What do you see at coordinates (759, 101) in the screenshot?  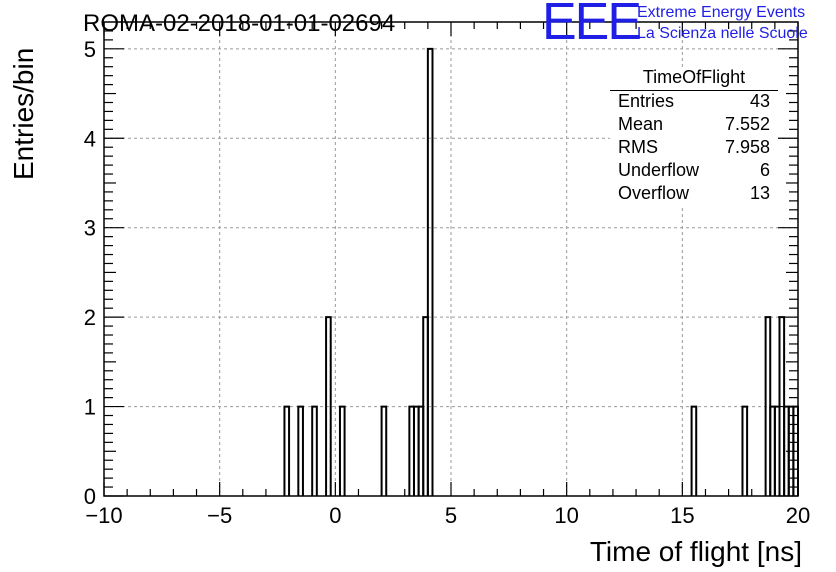 I see `stats-value: 43` at bounding box center [759, 101].